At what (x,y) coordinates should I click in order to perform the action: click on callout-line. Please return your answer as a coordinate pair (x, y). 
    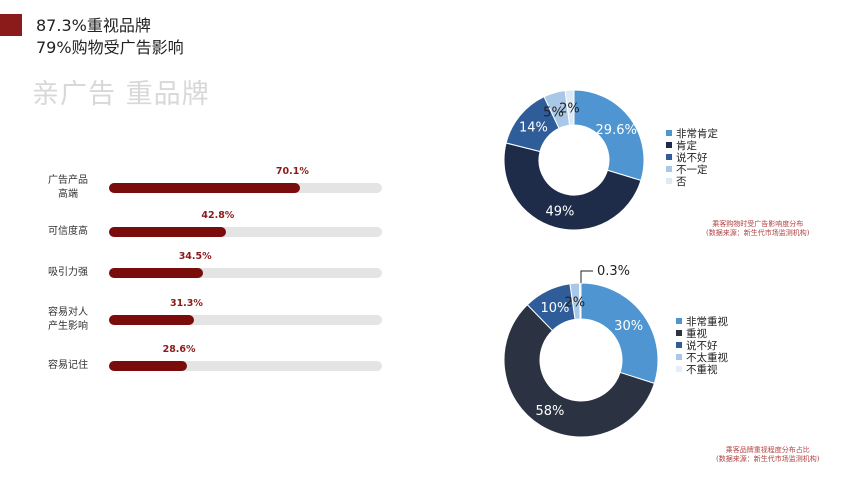
    Looking at the image, I should click on (586, 276).